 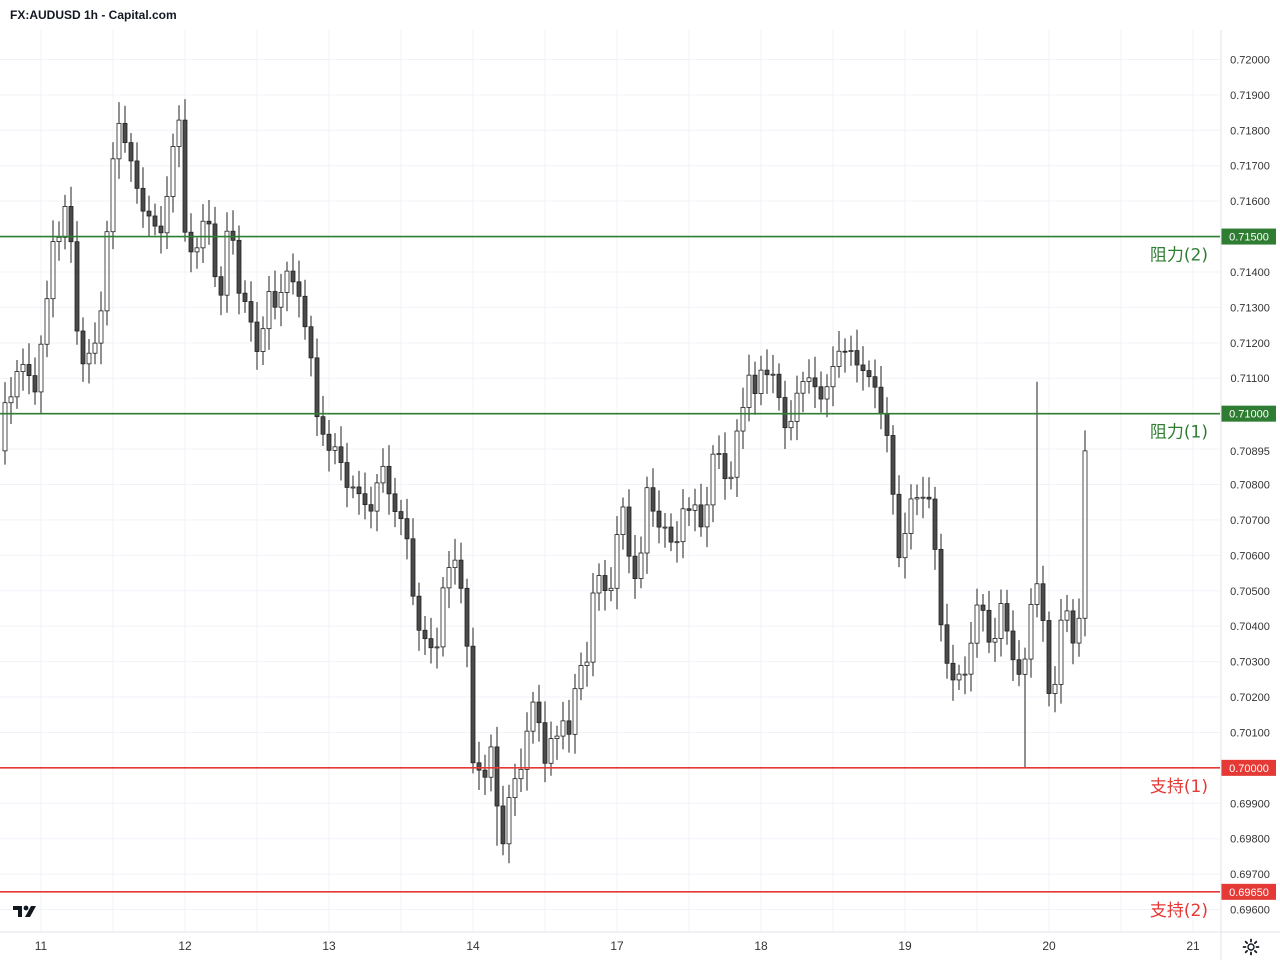 I want to click on time-axis: 11 12 13 14 17 18 19 20 21, so click(x=640, y=942).